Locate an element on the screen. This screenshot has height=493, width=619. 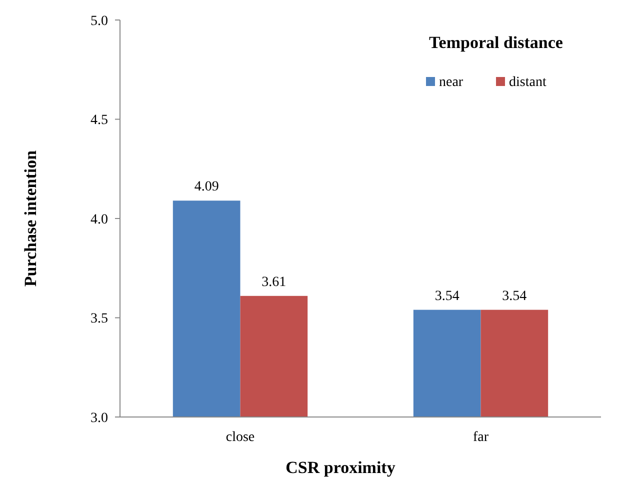
y-tick-label: 3.0 is located at coordinates (99, 418).